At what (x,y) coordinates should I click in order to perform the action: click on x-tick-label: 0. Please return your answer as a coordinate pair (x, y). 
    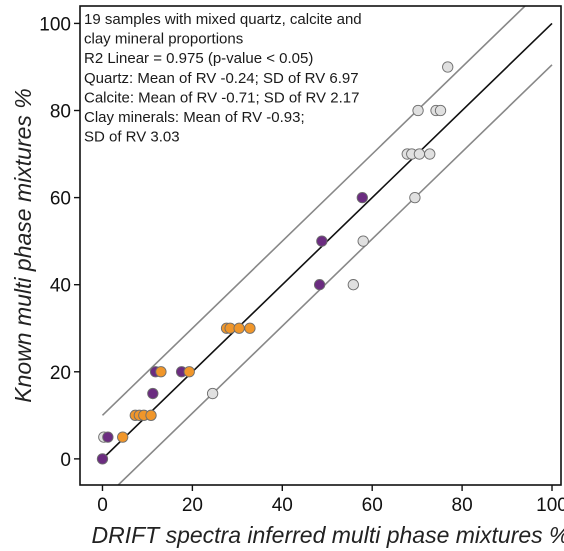
    Looking at the image, I should click on (102, 505).